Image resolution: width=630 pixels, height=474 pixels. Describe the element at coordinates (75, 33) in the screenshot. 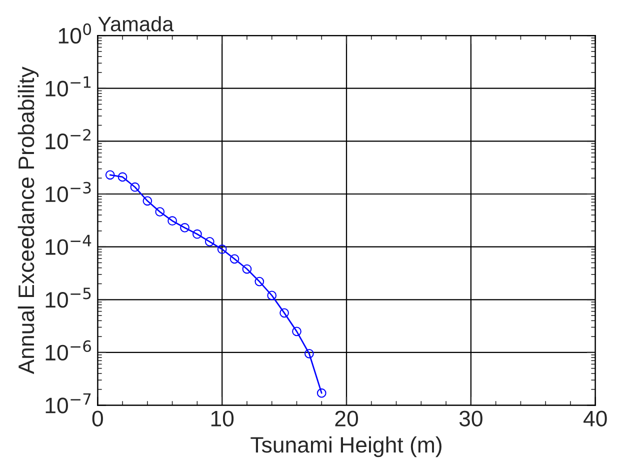

I see `y-tick-label: 10$^{0}$` at that location.